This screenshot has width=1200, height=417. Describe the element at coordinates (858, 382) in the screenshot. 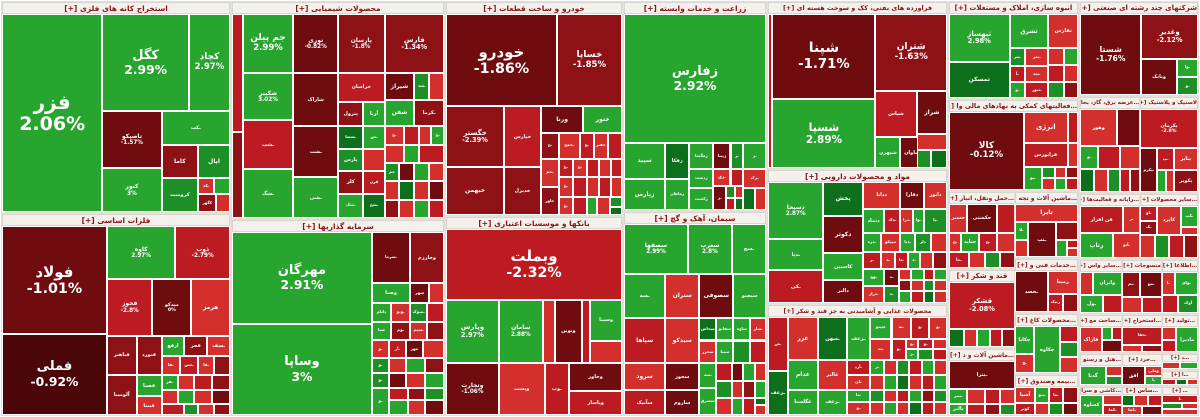

I see `stock-tile: نان` at that location.